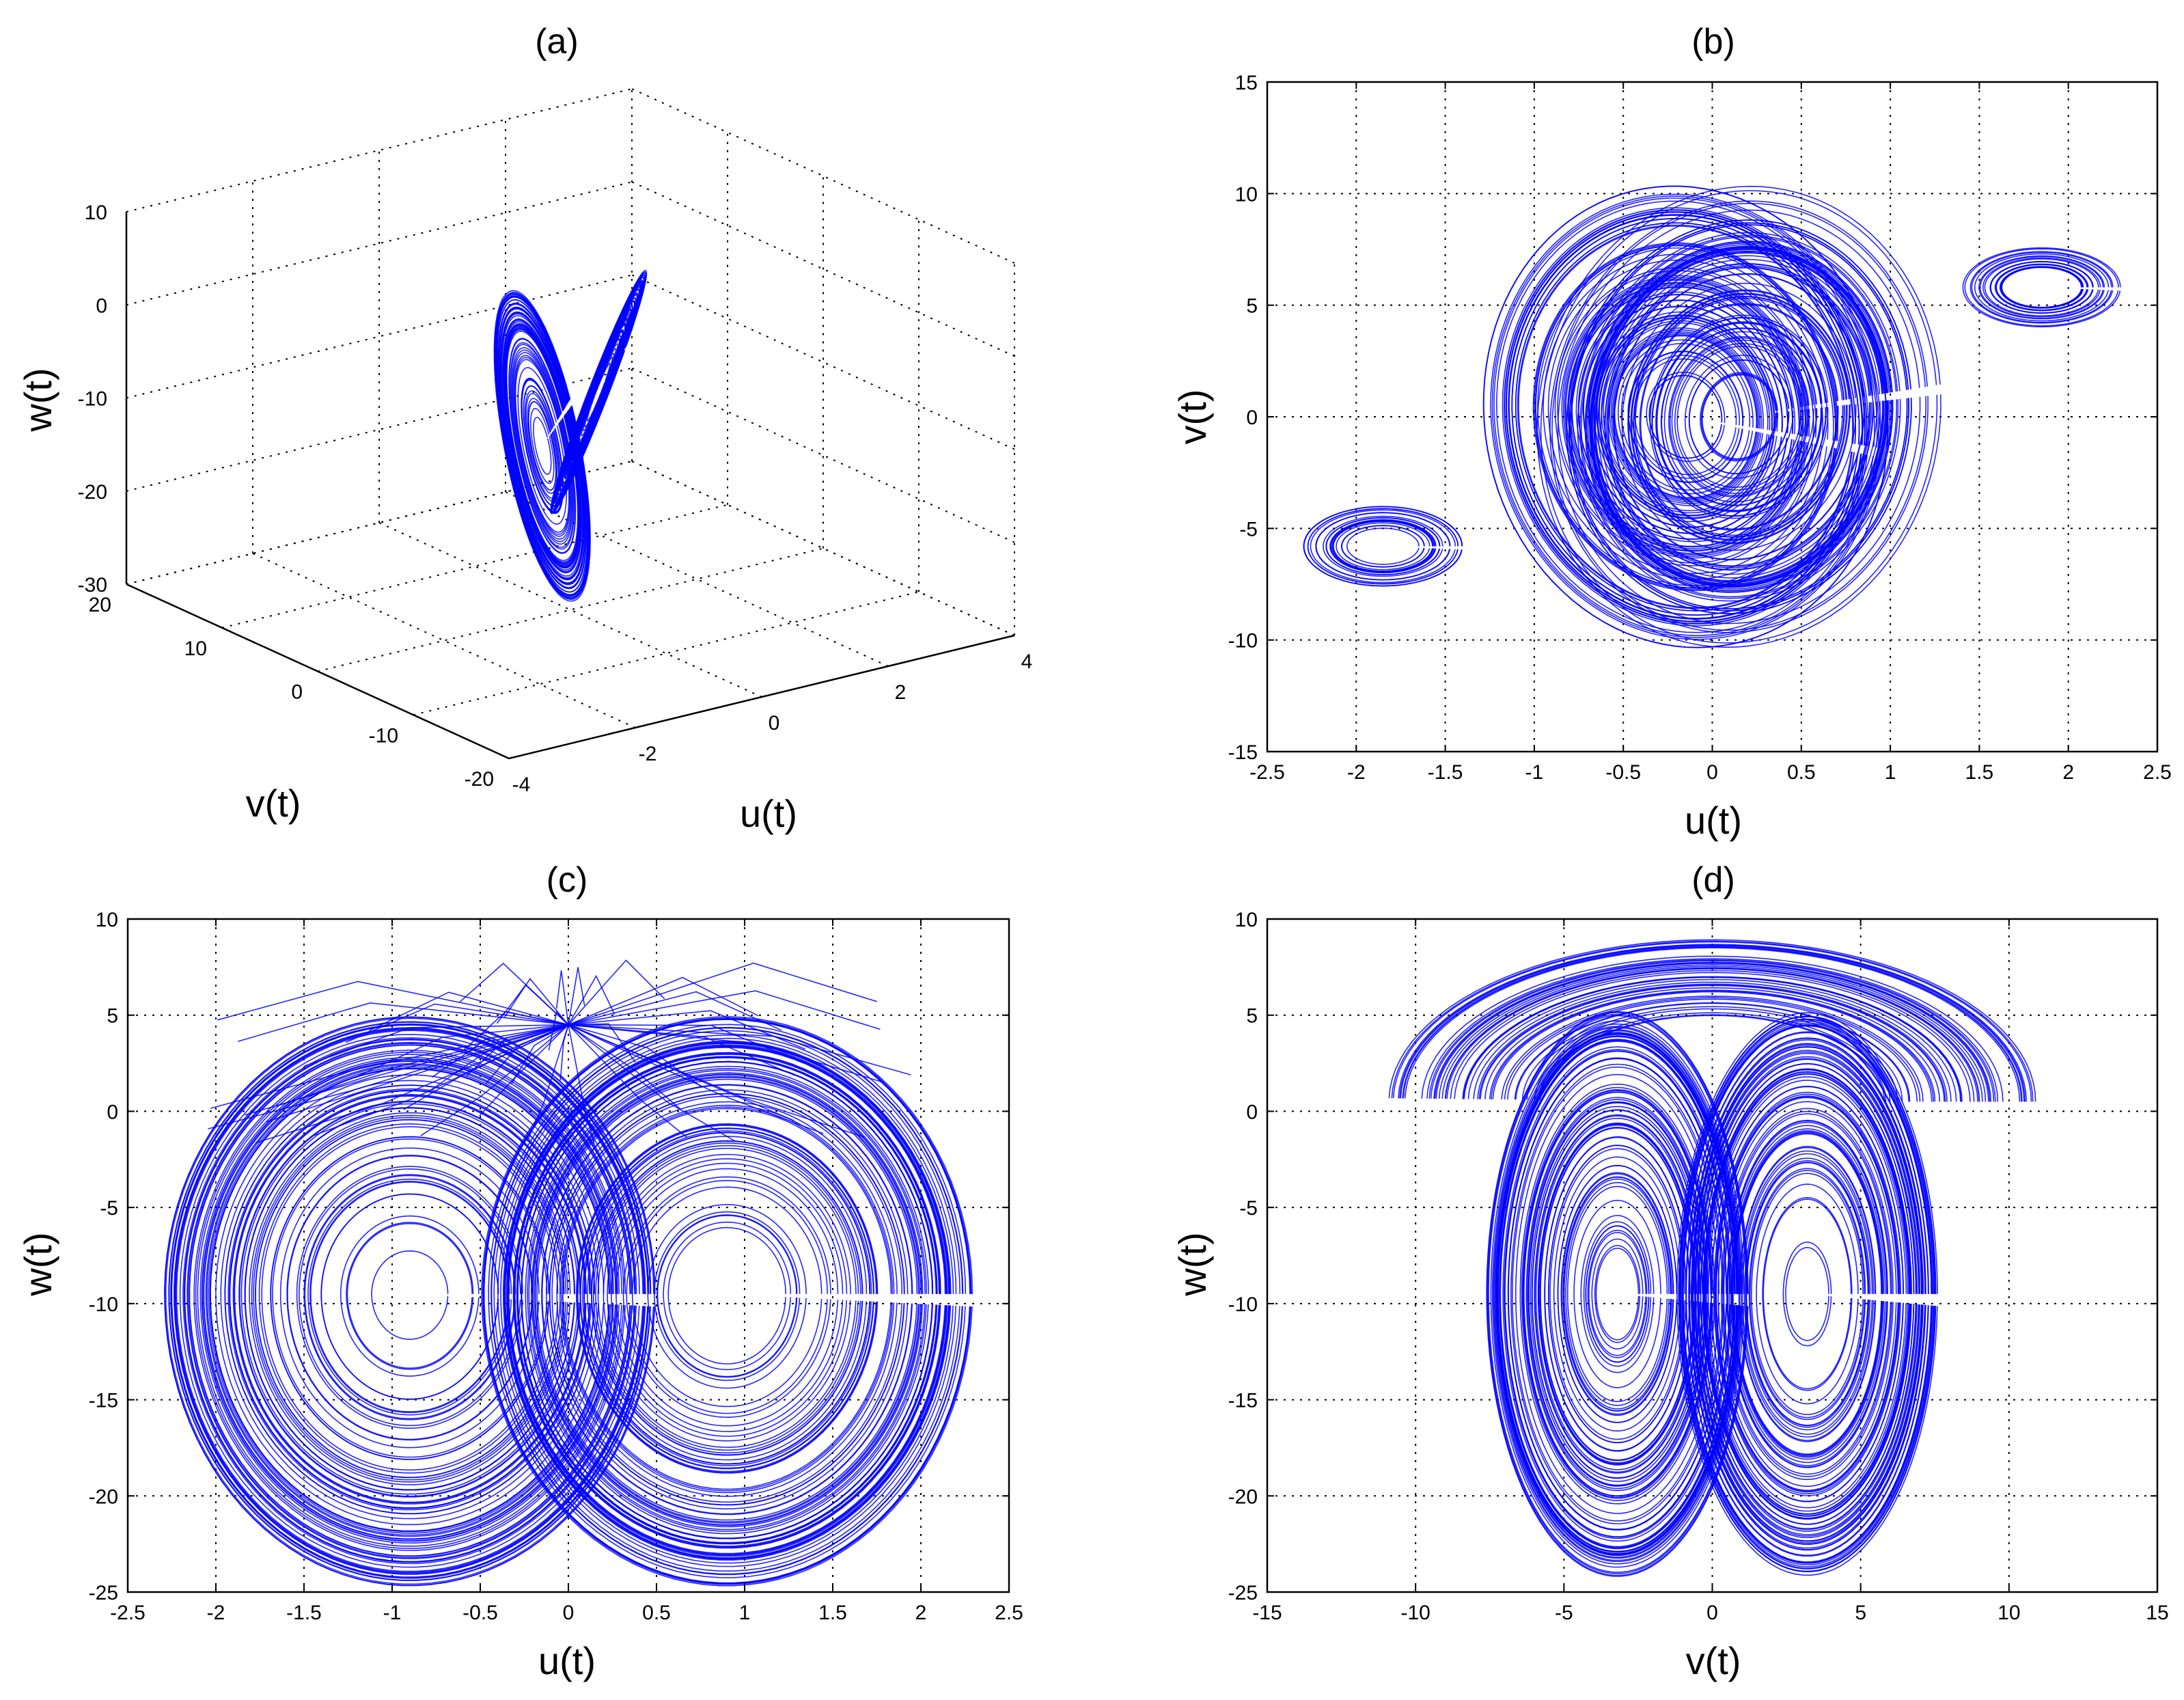 This screenshot has height=1700, width=2184. What do you see at coordinates (1252, 418) in the screenshot?
I see `b-ytick-label: 0` at bounding box center [1252, 418].